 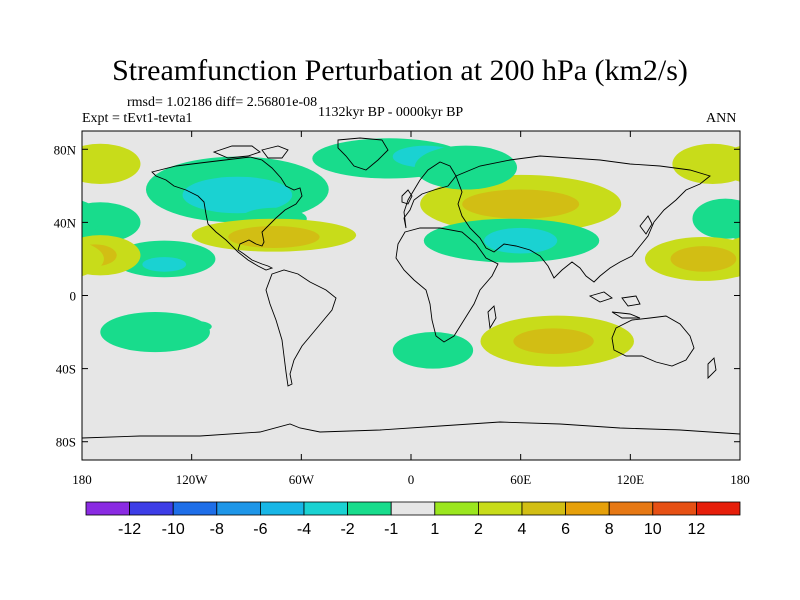 I want to click on y-tick-label: 80S, so click(x=66, y=442).